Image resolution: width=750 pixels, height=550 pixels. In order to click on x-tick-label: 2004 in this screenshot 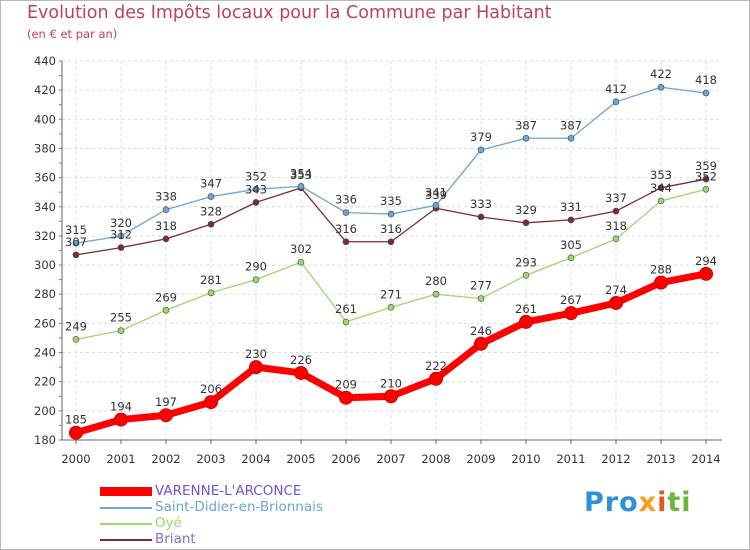, I will do `click(255, 459)`.